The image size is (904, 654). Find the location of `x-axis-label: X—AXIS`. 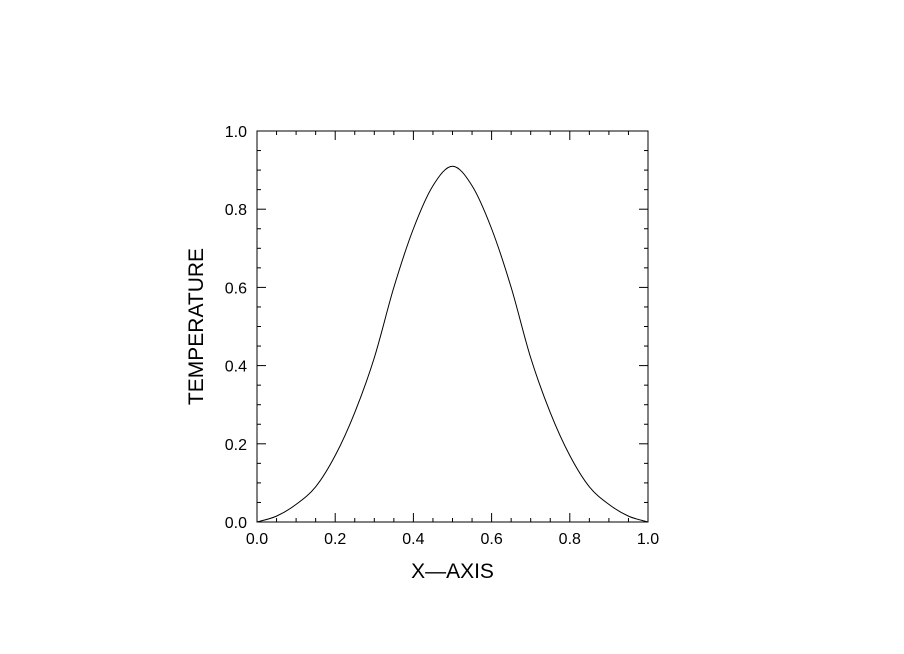

x-axis-label: X—AXIS is located at coordinates (452, 571).